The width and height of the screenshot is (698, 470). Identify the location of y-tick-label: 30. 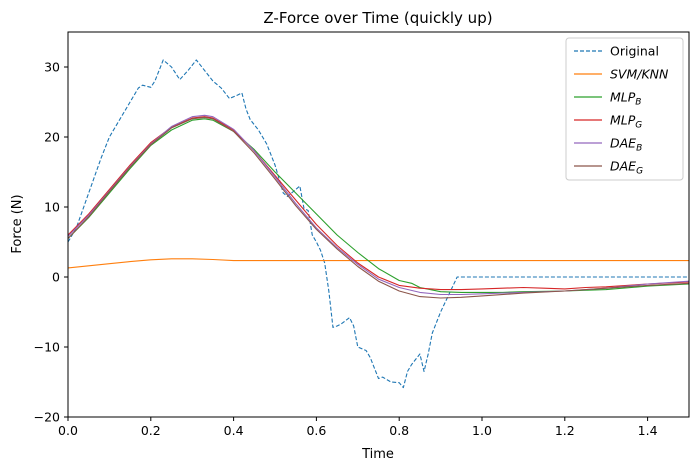
(52, 67).